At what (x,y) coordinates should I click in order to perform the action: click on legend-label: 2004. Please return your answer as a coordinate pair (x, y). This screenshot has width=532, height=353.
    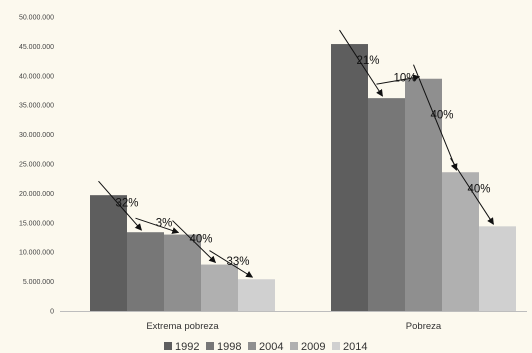
    Looking at the image, I should click on (271, 347).